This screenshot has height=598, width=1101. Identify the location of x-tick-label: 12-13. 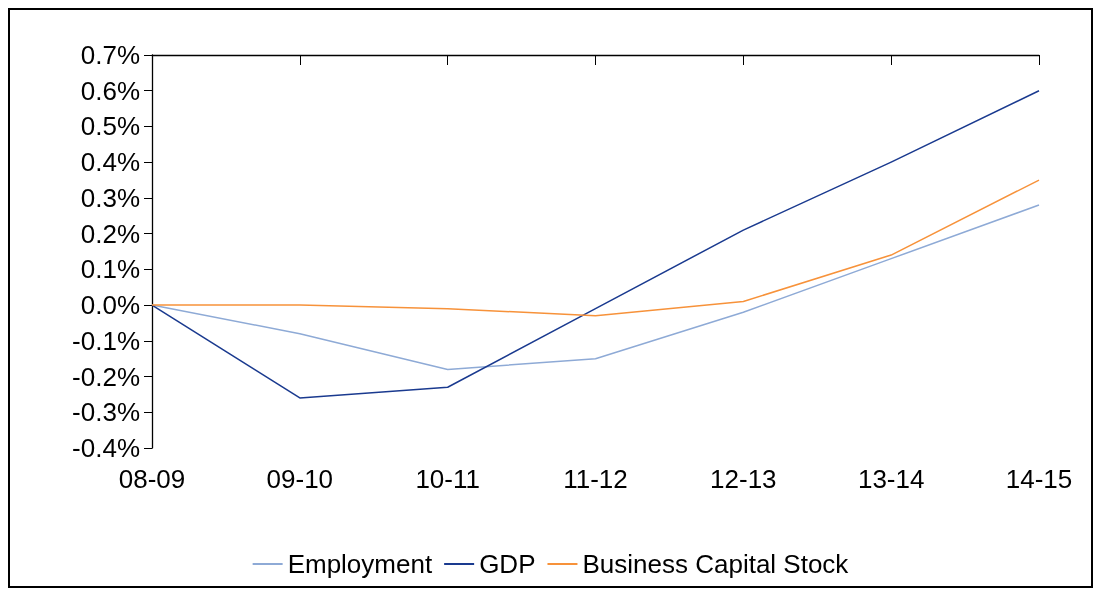
(743, 479).